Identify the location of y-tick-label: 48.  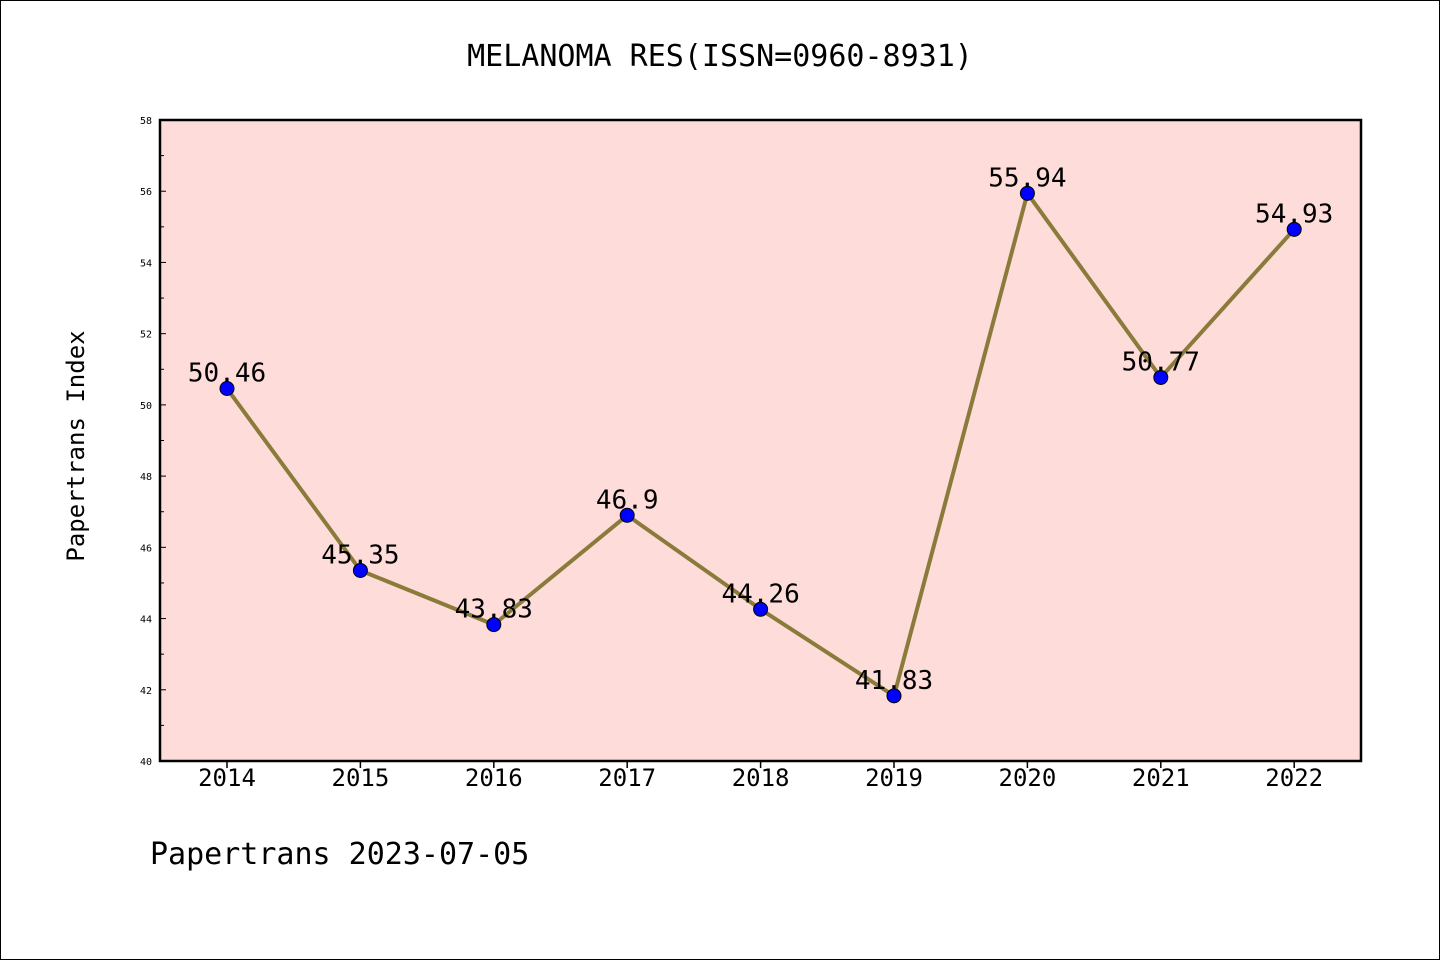
(146, 477).